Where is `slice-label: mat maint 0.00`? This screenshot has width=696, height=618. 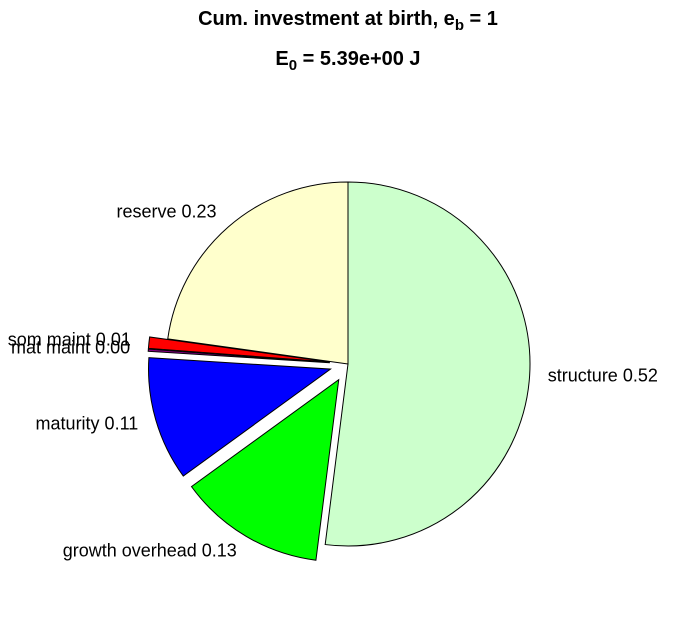 slice-label: mat maint 0.00 is located at coordinates (70, 348).